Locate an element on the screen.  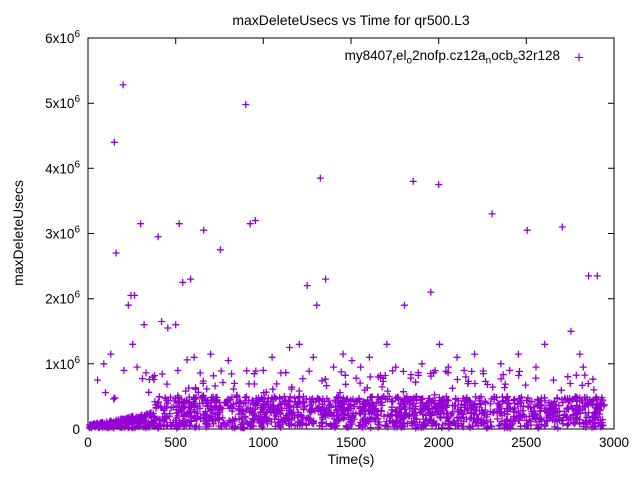
x-axis-label: Time(s) is located at coordinates (351, 459).